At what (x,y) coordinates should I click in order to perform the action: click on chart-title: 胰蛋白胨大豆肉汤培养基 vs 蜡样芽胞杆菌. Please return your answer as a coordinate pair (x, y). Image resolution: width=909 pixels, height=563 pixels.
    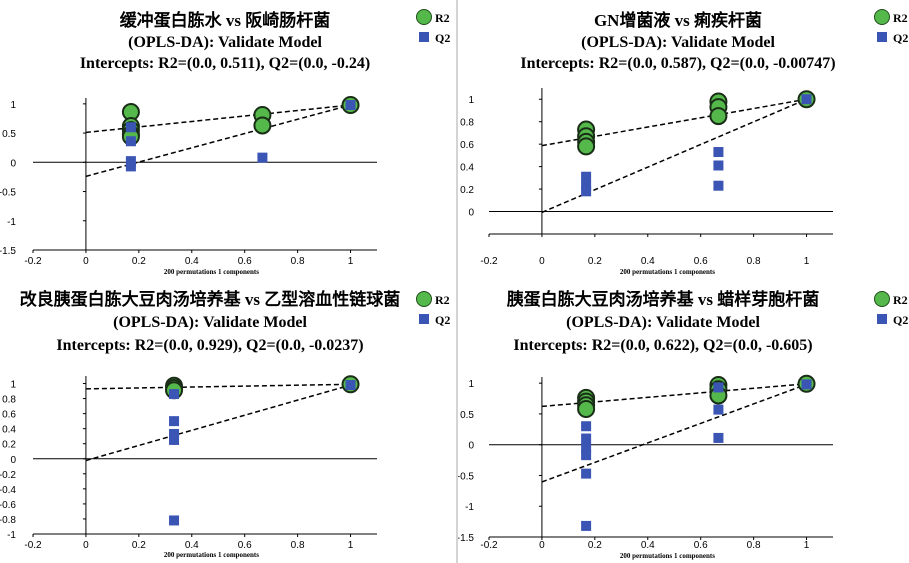
    Looking at the image, I should click on (663, 299).